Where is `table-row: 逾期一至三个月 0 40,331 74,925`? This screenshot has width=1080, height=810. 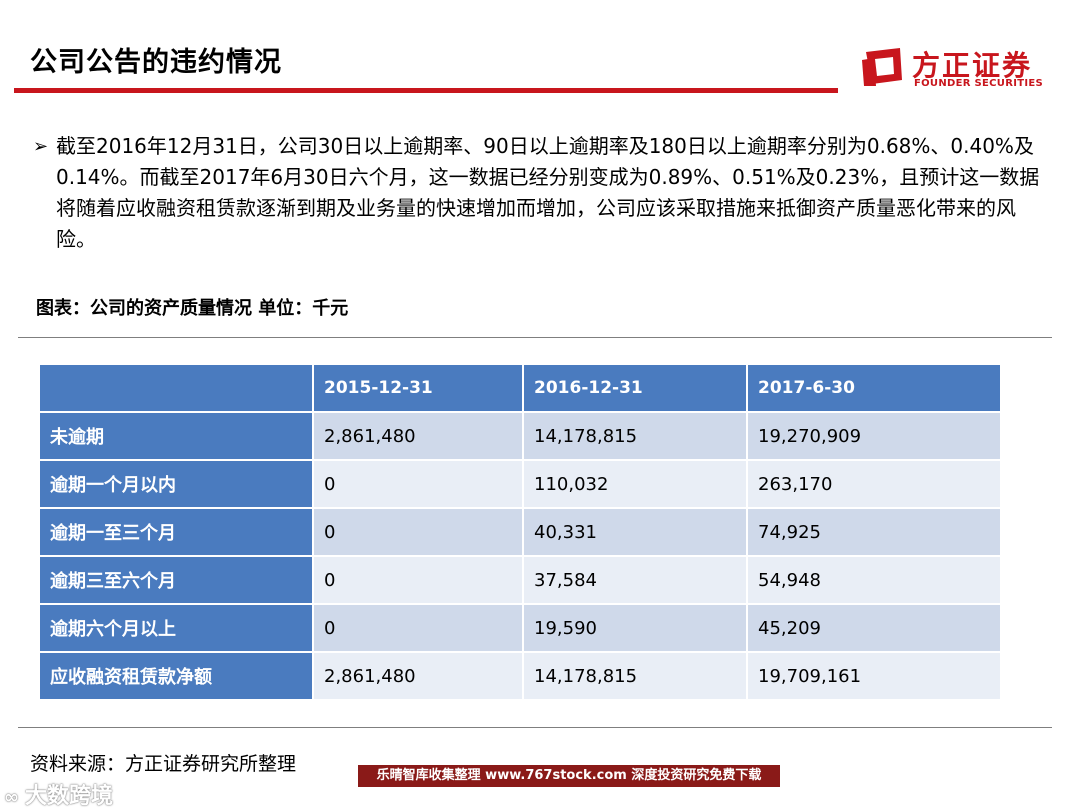
table-row: 逾期一至三个月 0 40,331 74,925 is located at coordinates (520, 532).